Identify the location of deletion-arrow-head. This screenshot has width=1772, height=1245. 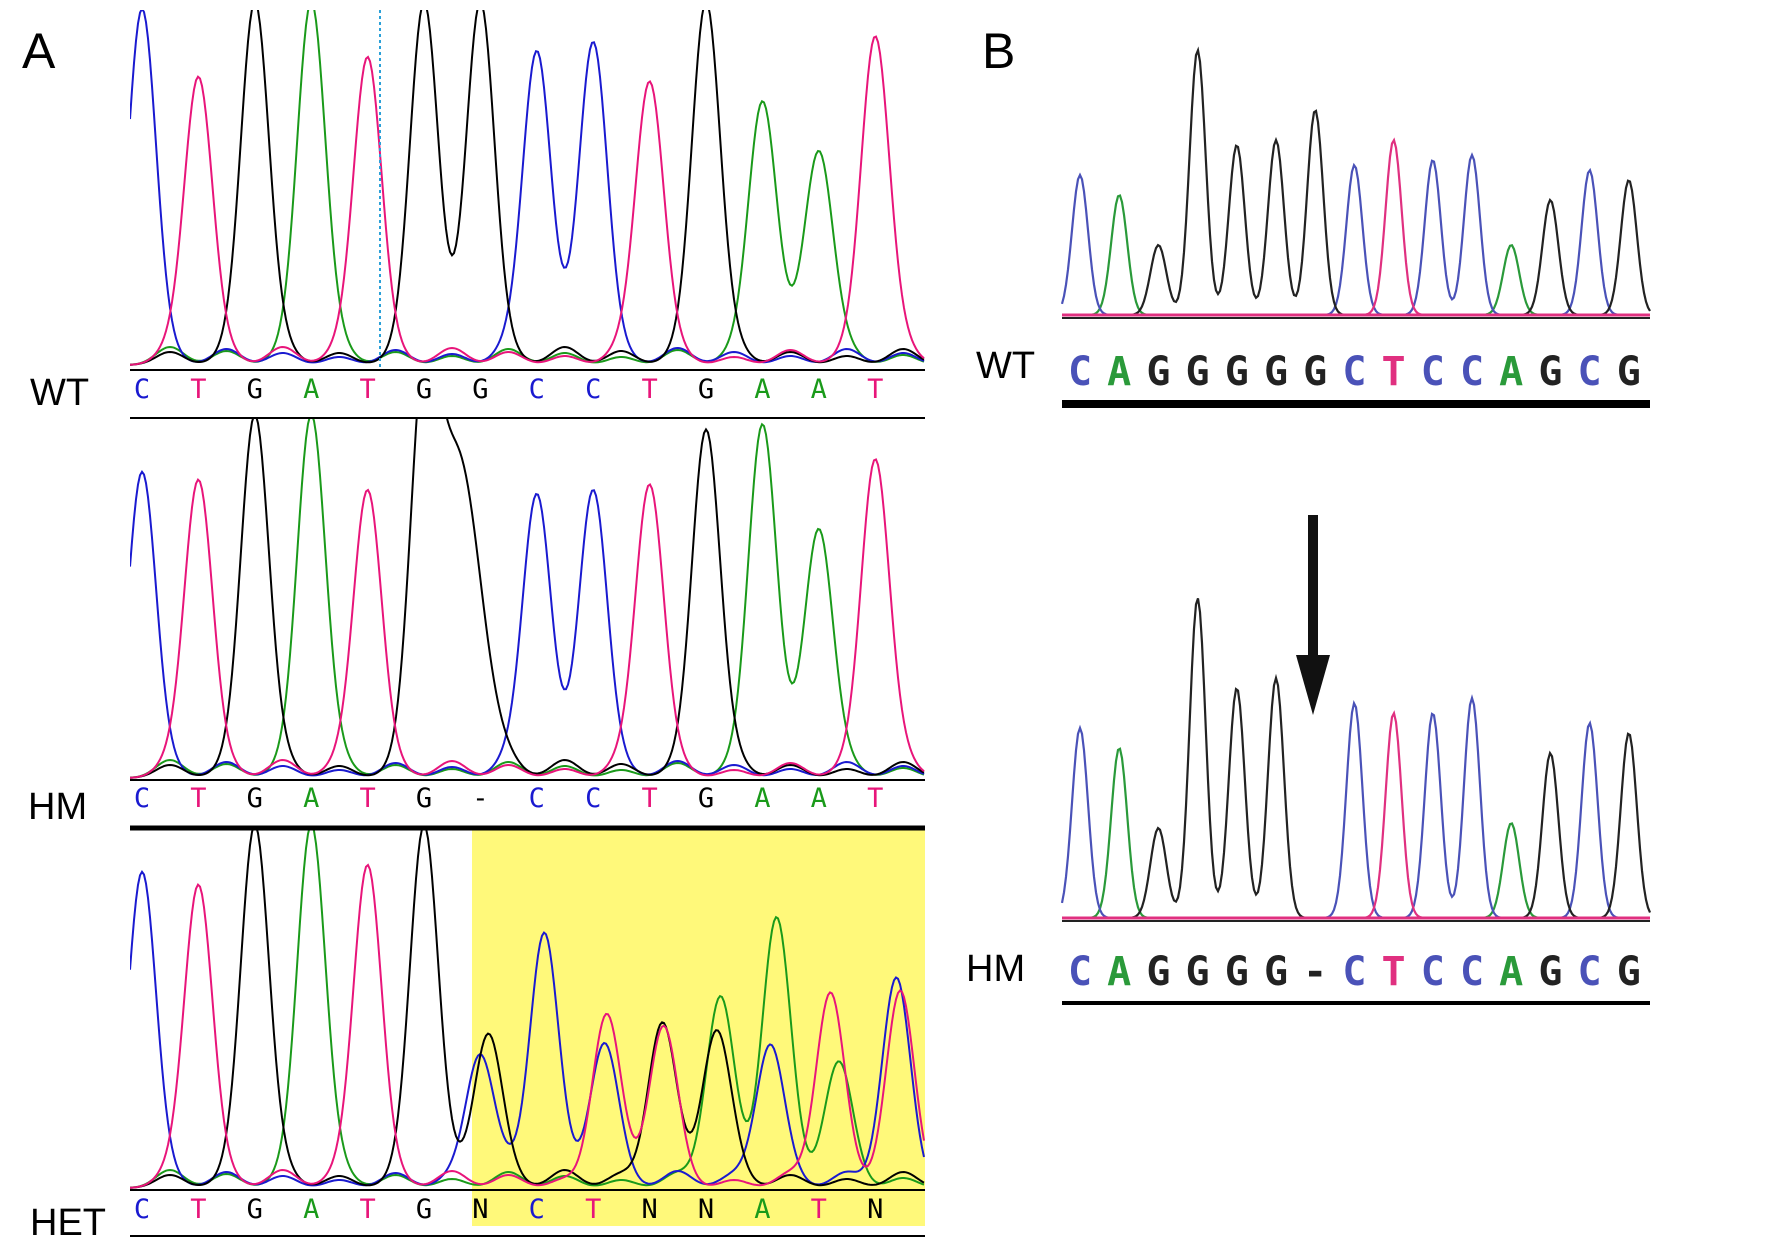
(1313, 685).